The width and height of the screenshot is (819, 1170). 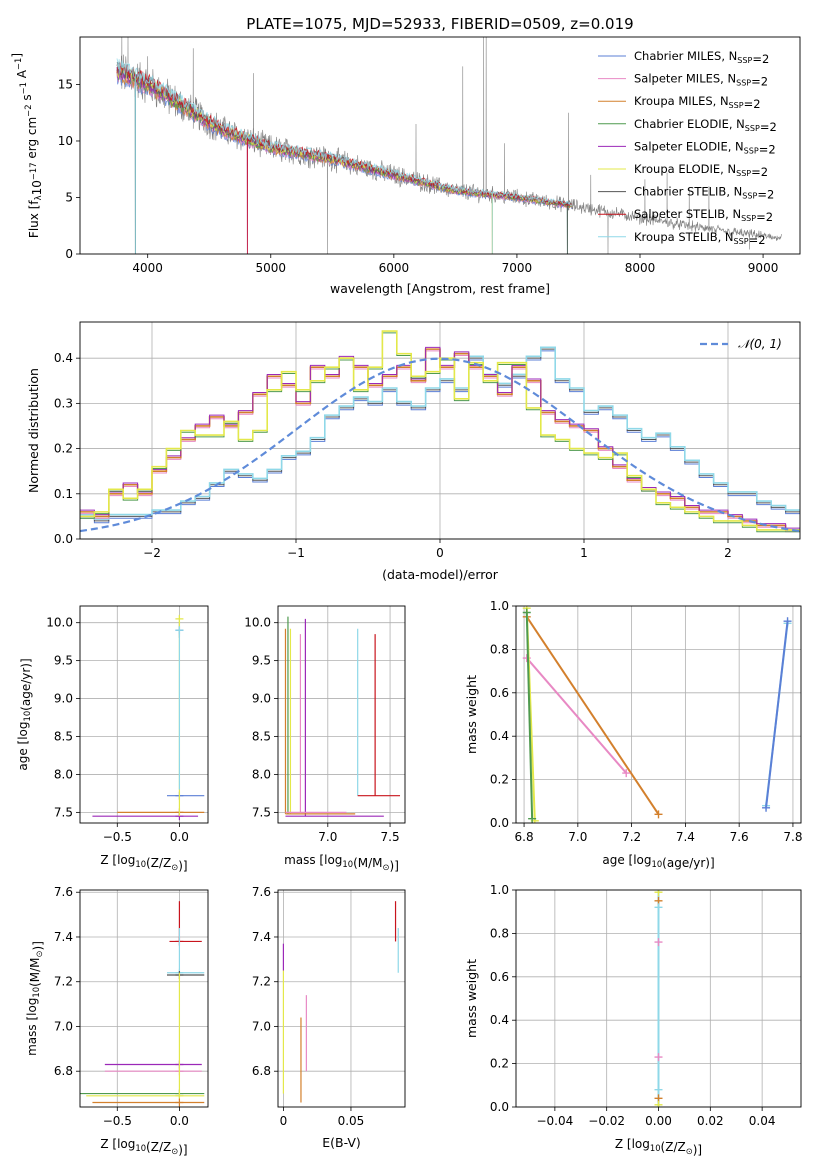 What do you see at coordinates (313, 860) in the screenshot?
I see `label-part: mass [log` at bounding box center [313, 860].